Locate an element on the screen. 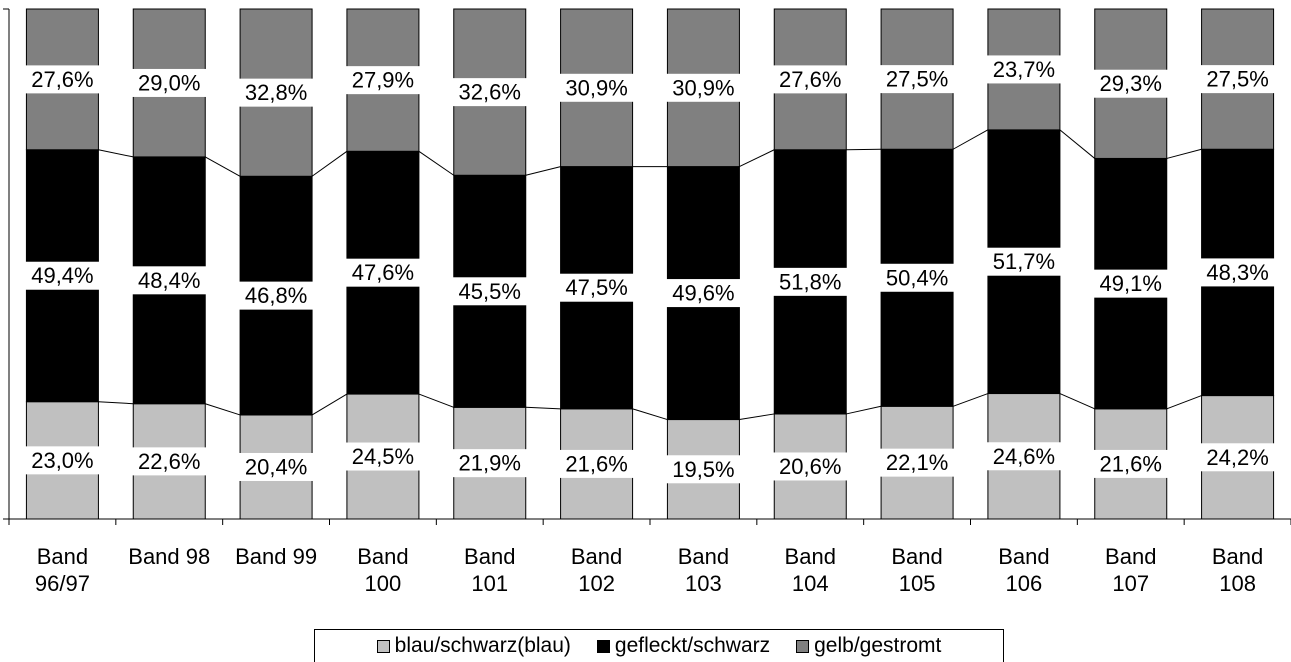 This screenshot has height=662, width=1291. data-label: 27,6% is located at coordinates (62, 79).